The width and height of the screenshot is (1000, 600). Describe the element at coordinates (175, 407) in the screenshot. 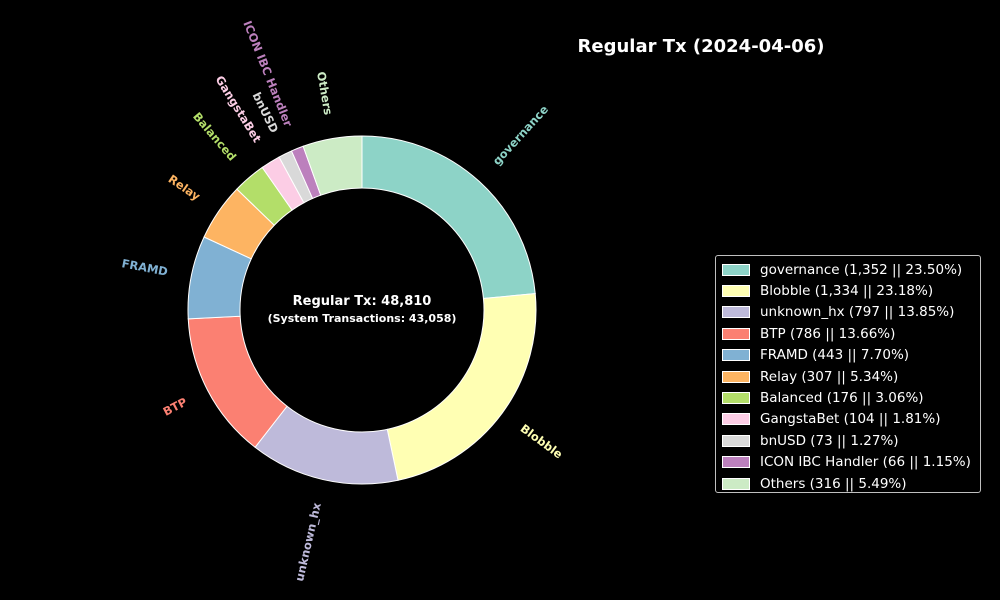

I see `slice-label-btp: BTP` at that location.